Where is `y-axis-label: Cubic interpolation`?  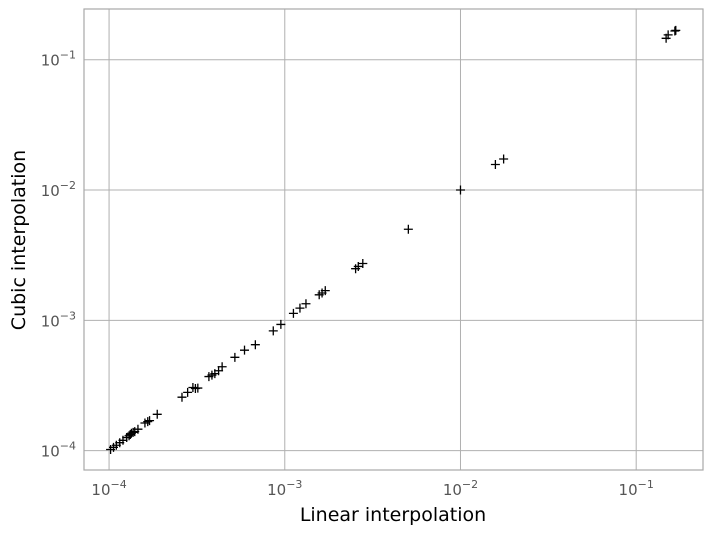 y-axis-label: Cubic interpolation is located at coordinates (19, 240).